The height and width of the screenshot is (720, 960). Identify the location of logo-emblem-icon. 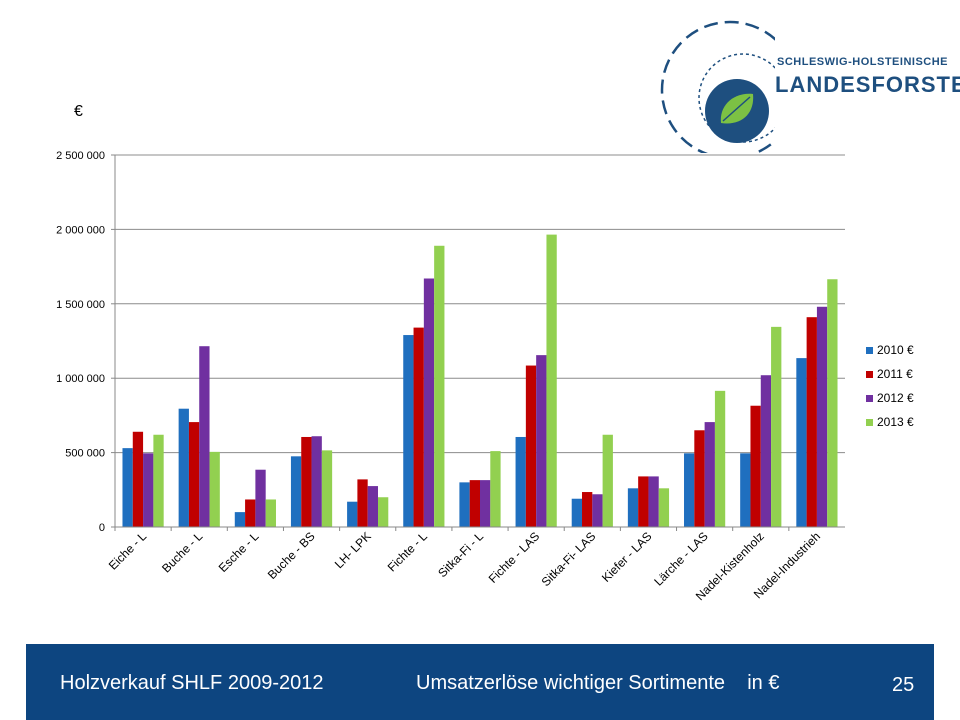
(717, 86).